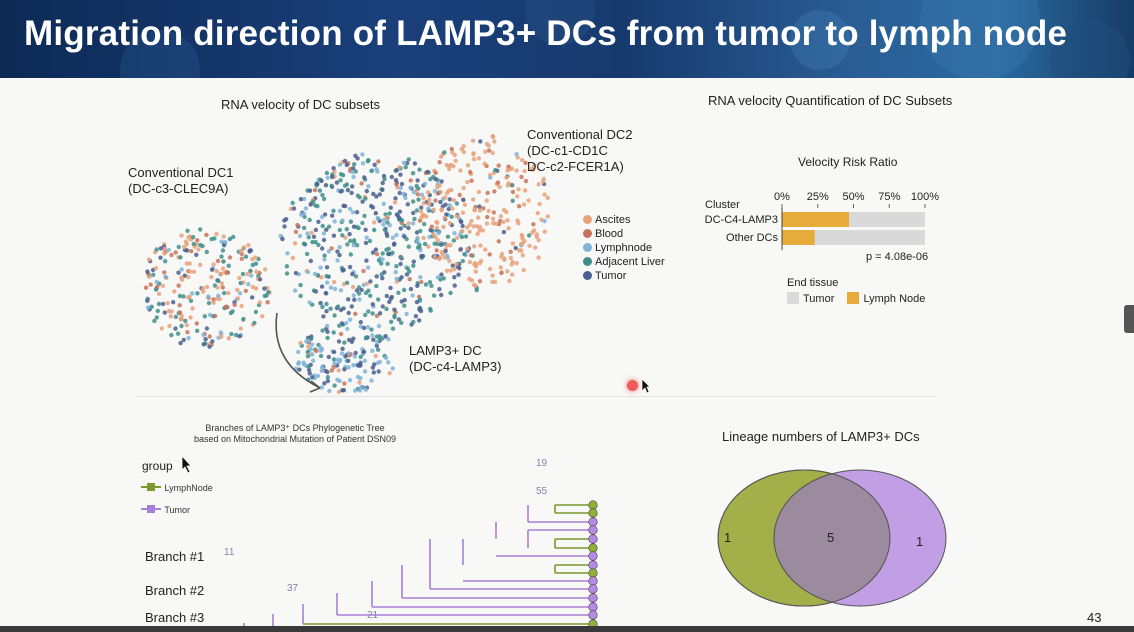 The width and height of the screenshot is (1134, 632). I want to click on lymphnode-line-icon, so click(151, 487).